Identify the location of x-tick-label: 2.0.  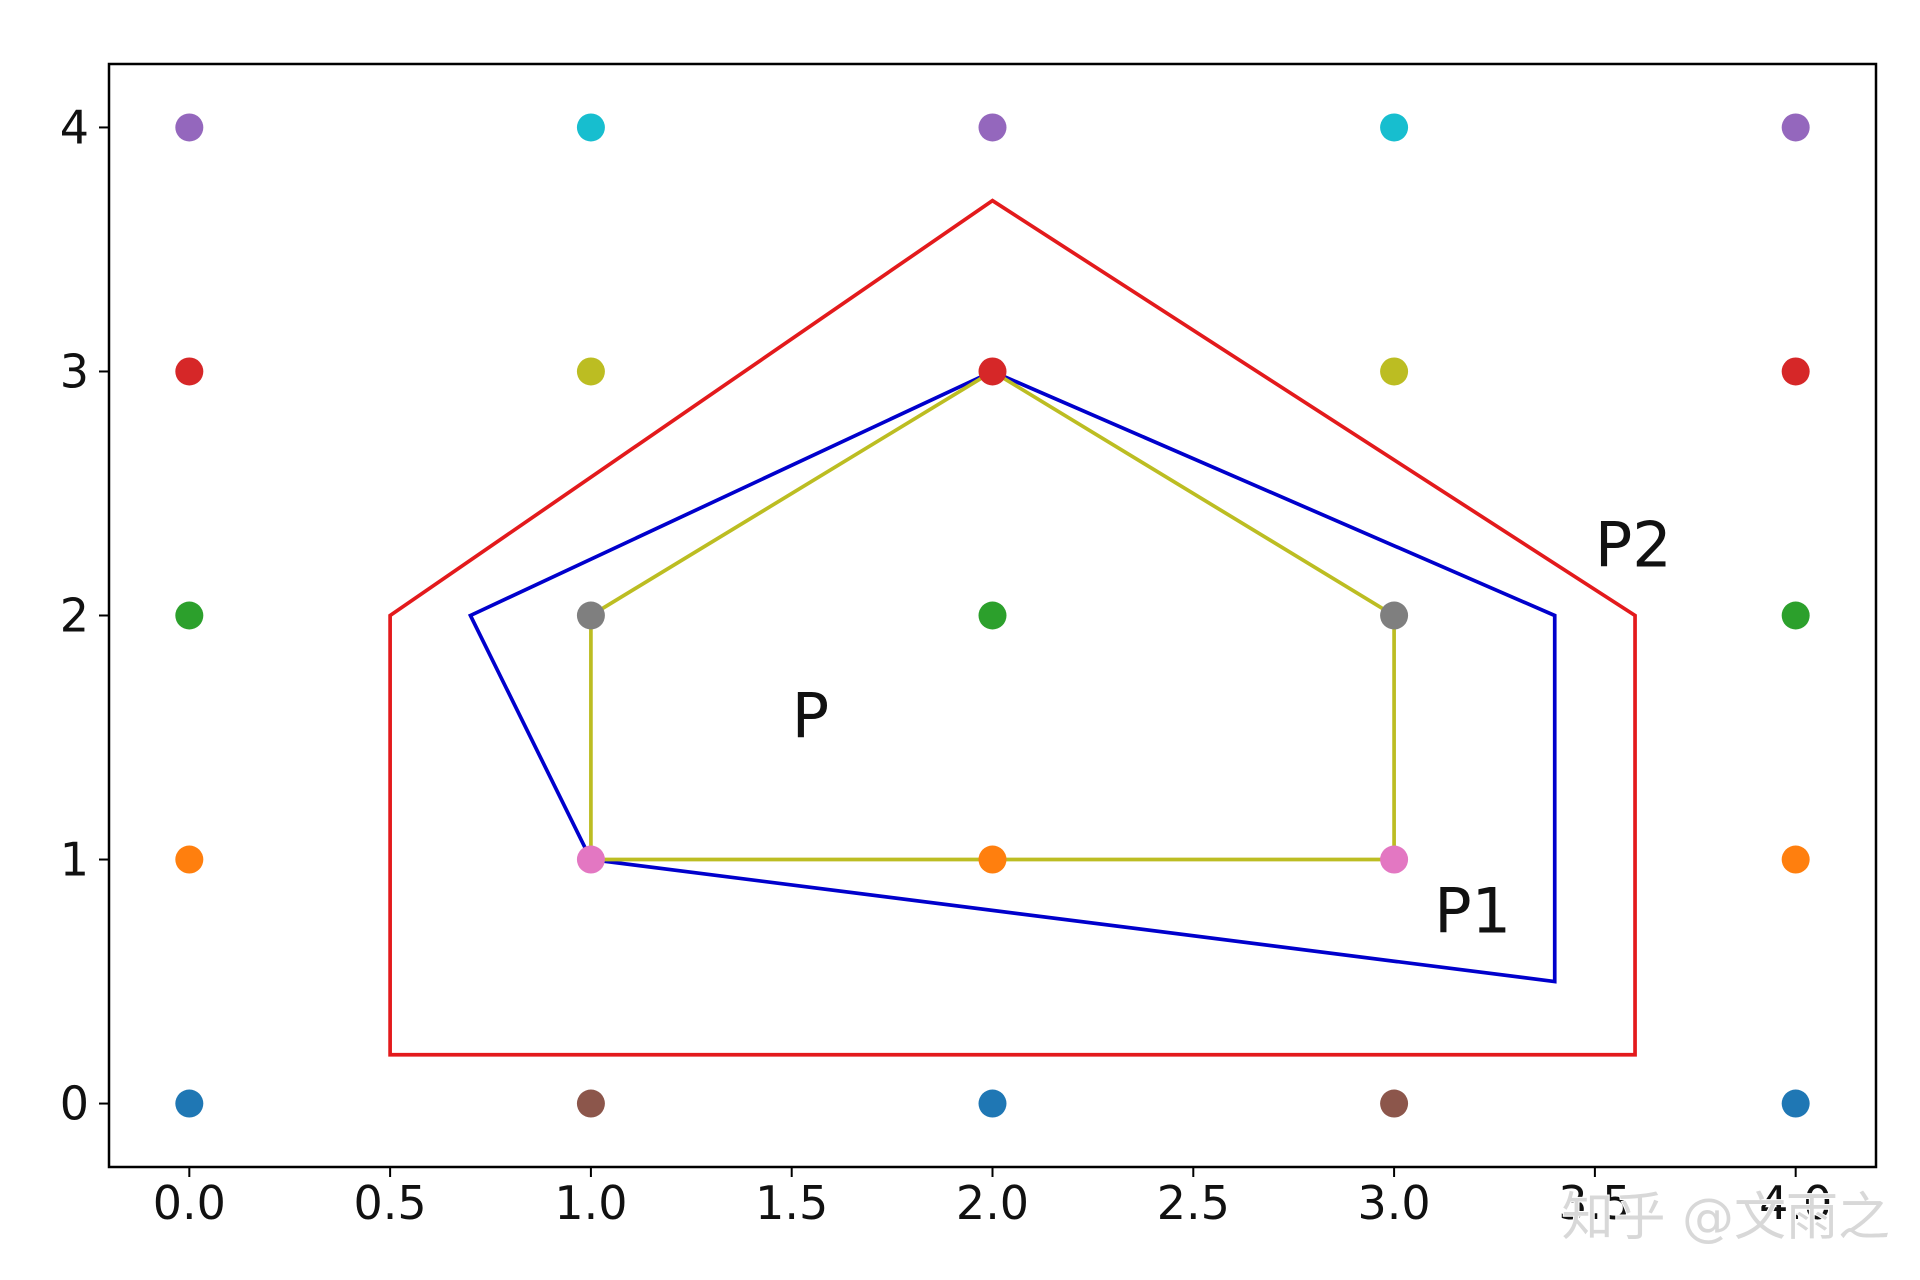
(992, 1203).